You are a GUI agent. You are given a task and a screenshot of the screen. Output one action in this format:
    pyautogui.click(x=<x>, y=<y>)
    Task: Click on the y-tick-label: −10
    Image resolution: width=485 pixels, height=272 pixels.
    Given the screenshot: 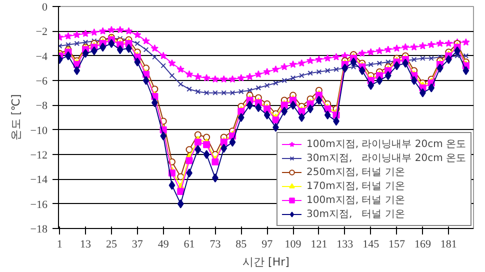 What is the action you would take?
    pyautogui.click(x=39, y=130)
    